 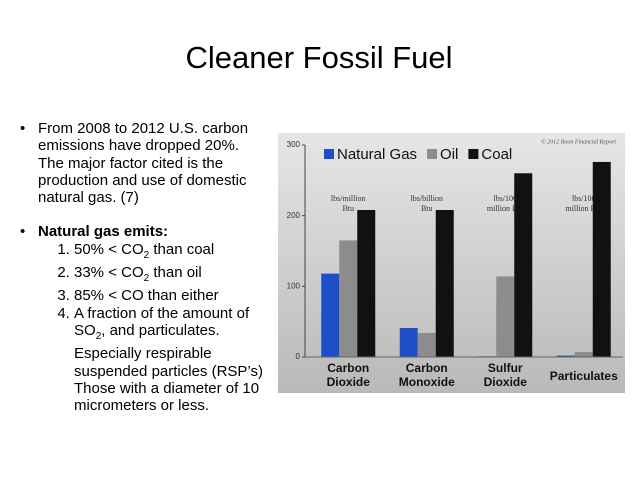 What do you see at coordinates (298, 356) in the screenshot?
I see `y-tick-label: 0` at bounding box center [298, 356].